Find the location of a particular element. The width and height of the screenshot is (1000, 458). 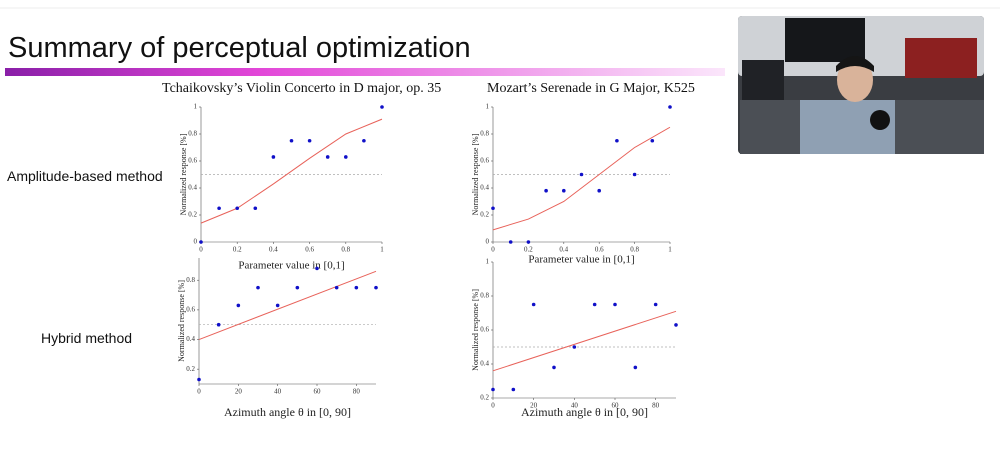

x-axis-label: Parameter value in [0,1] is located at coordinates (291, 266).